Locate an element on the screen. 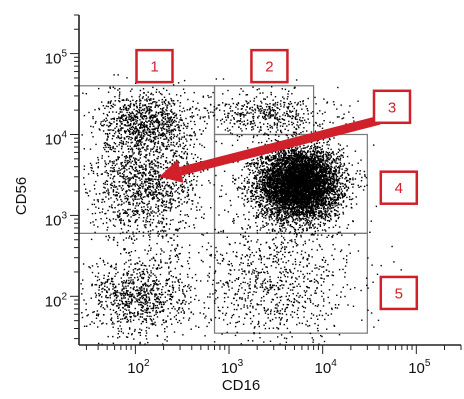  region-label-1: 1 is located at coordinates (154, 66).